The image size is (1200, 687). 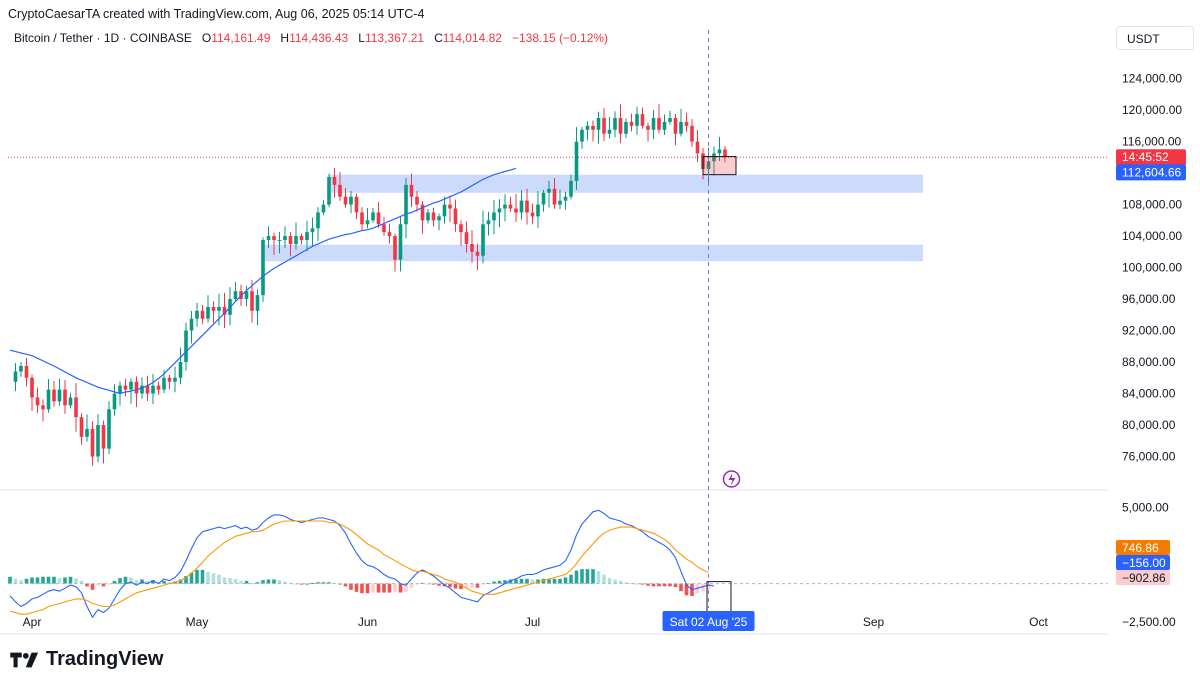 What do you see at coordinates (361, 38) in the screenshot?
I see `low-label: L` at bounding box center [361, 38].